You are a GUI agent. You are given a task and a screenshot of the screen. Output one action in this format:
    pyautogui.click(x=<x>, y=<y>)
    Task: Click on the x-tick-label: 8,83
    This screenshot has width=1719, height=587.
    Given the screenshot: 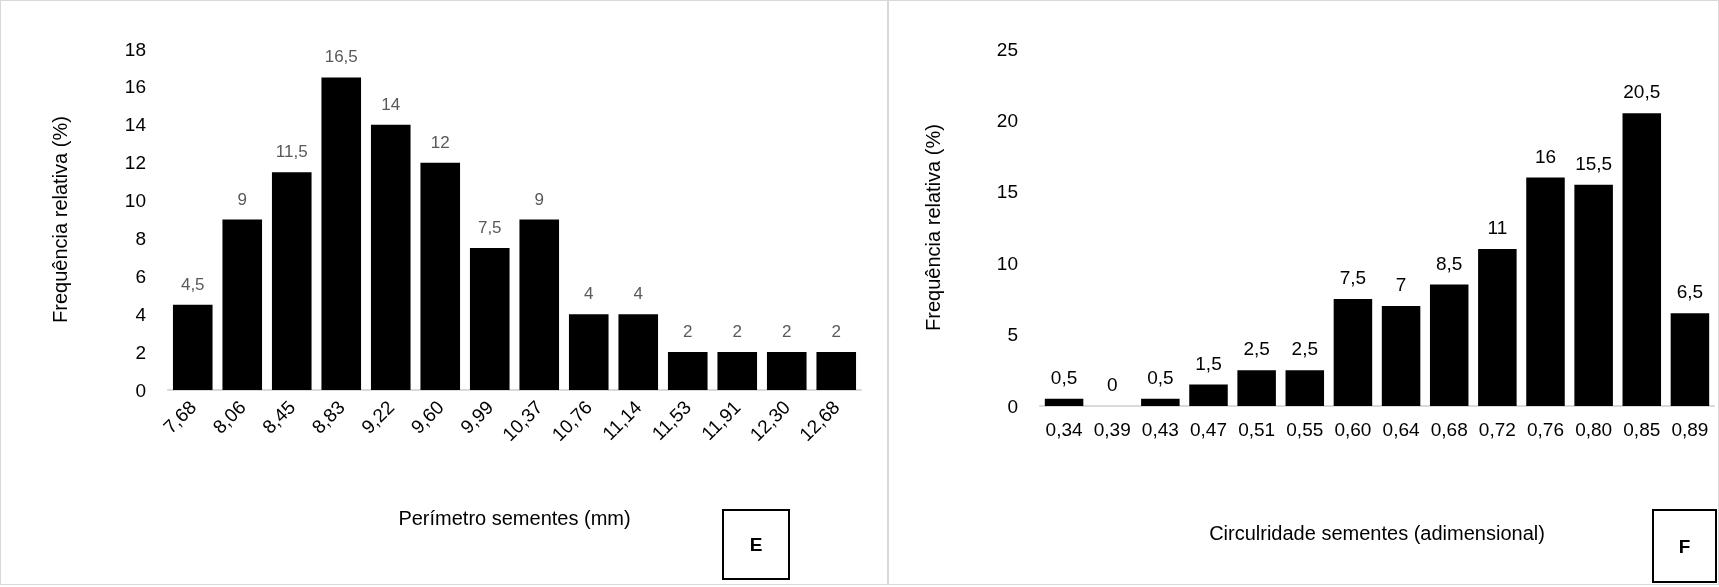 What is the action you would take?
    pyautogui.click(x=328, y=417)
    